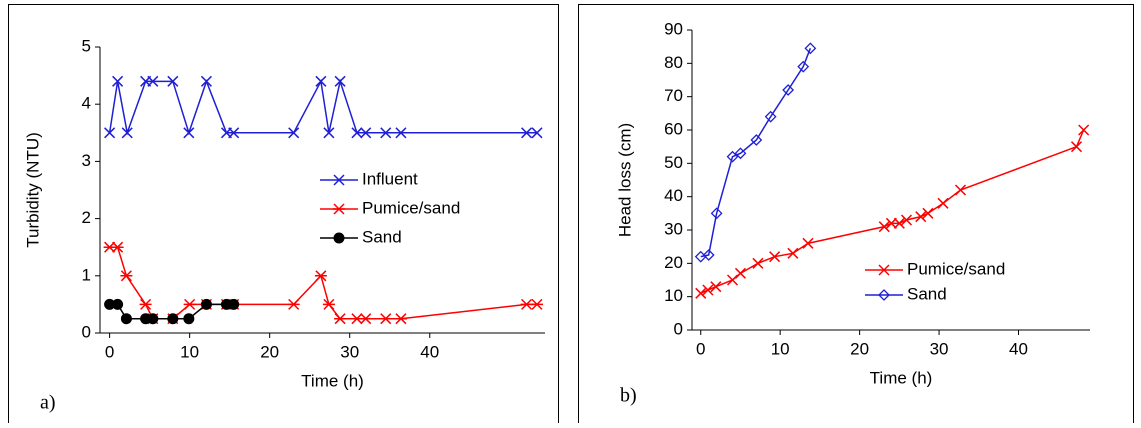 The height and width of the screenshot is (428, 1141). I want to click on y-tick-label: 70, so click(673, 95).